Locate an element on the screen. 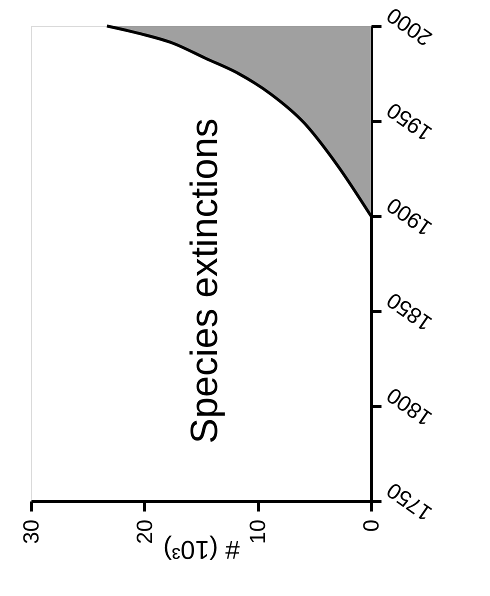 This screenshot has height=596, width=490. y-tick-label: 2000 is located at coordinates (409, 27).